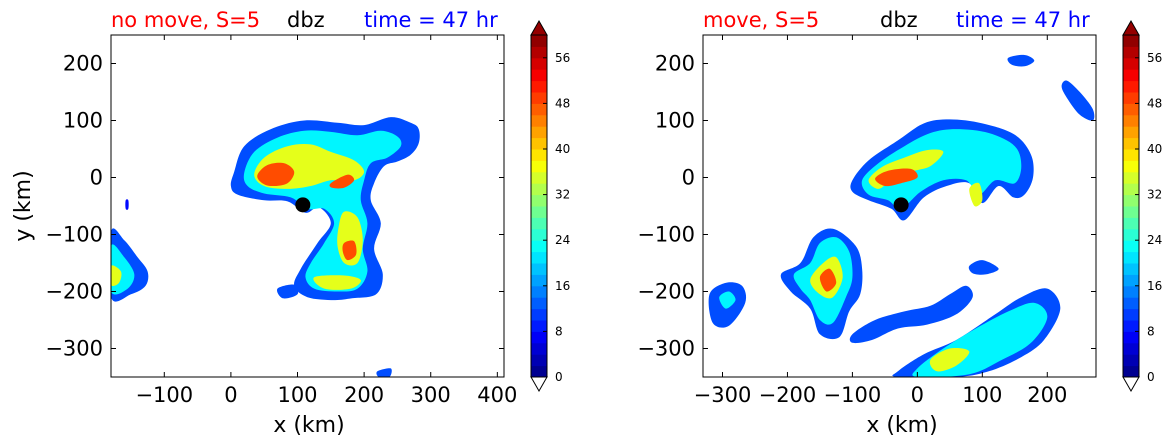 Image resolution: width=1169 pixels, height=447 pixels. Describe the element at coordinates (666, 235) in the screenshot. I see `y-tick-label: −100` at that location.